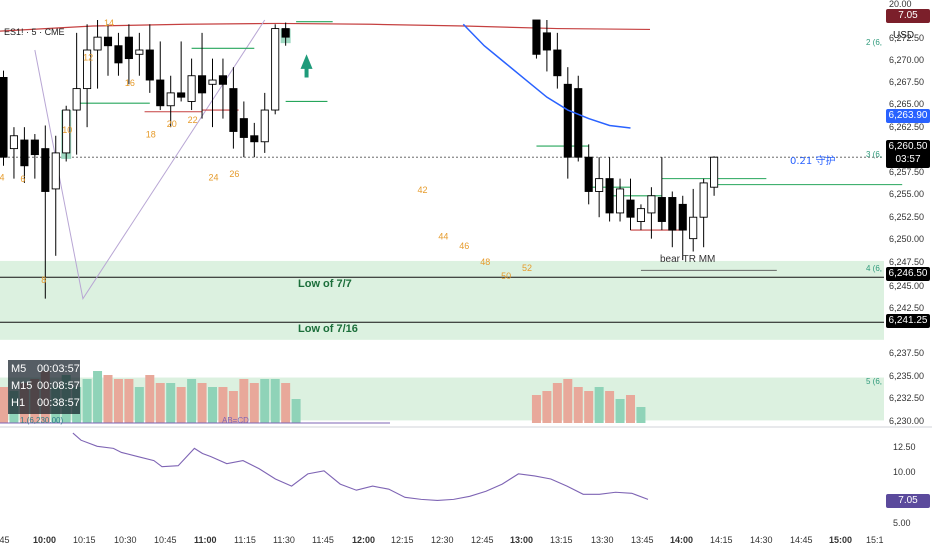  I want to click on symbol-name: ES1!, so click(14, 32).